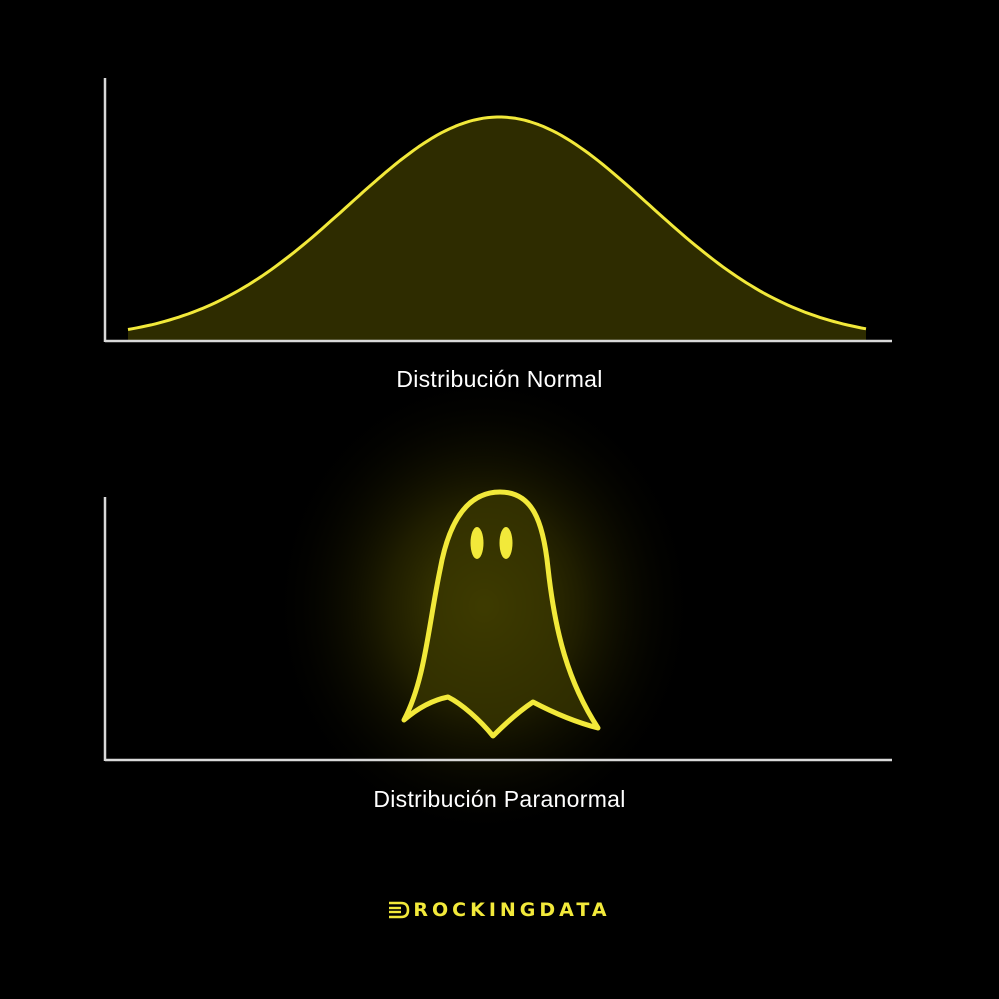 The width and height of the screenshot is (999, 999). What do you see at coordinates (399, 910) in the screenshot?
I see `rockingdata-logo-icon` at bounding box center [399, 910].